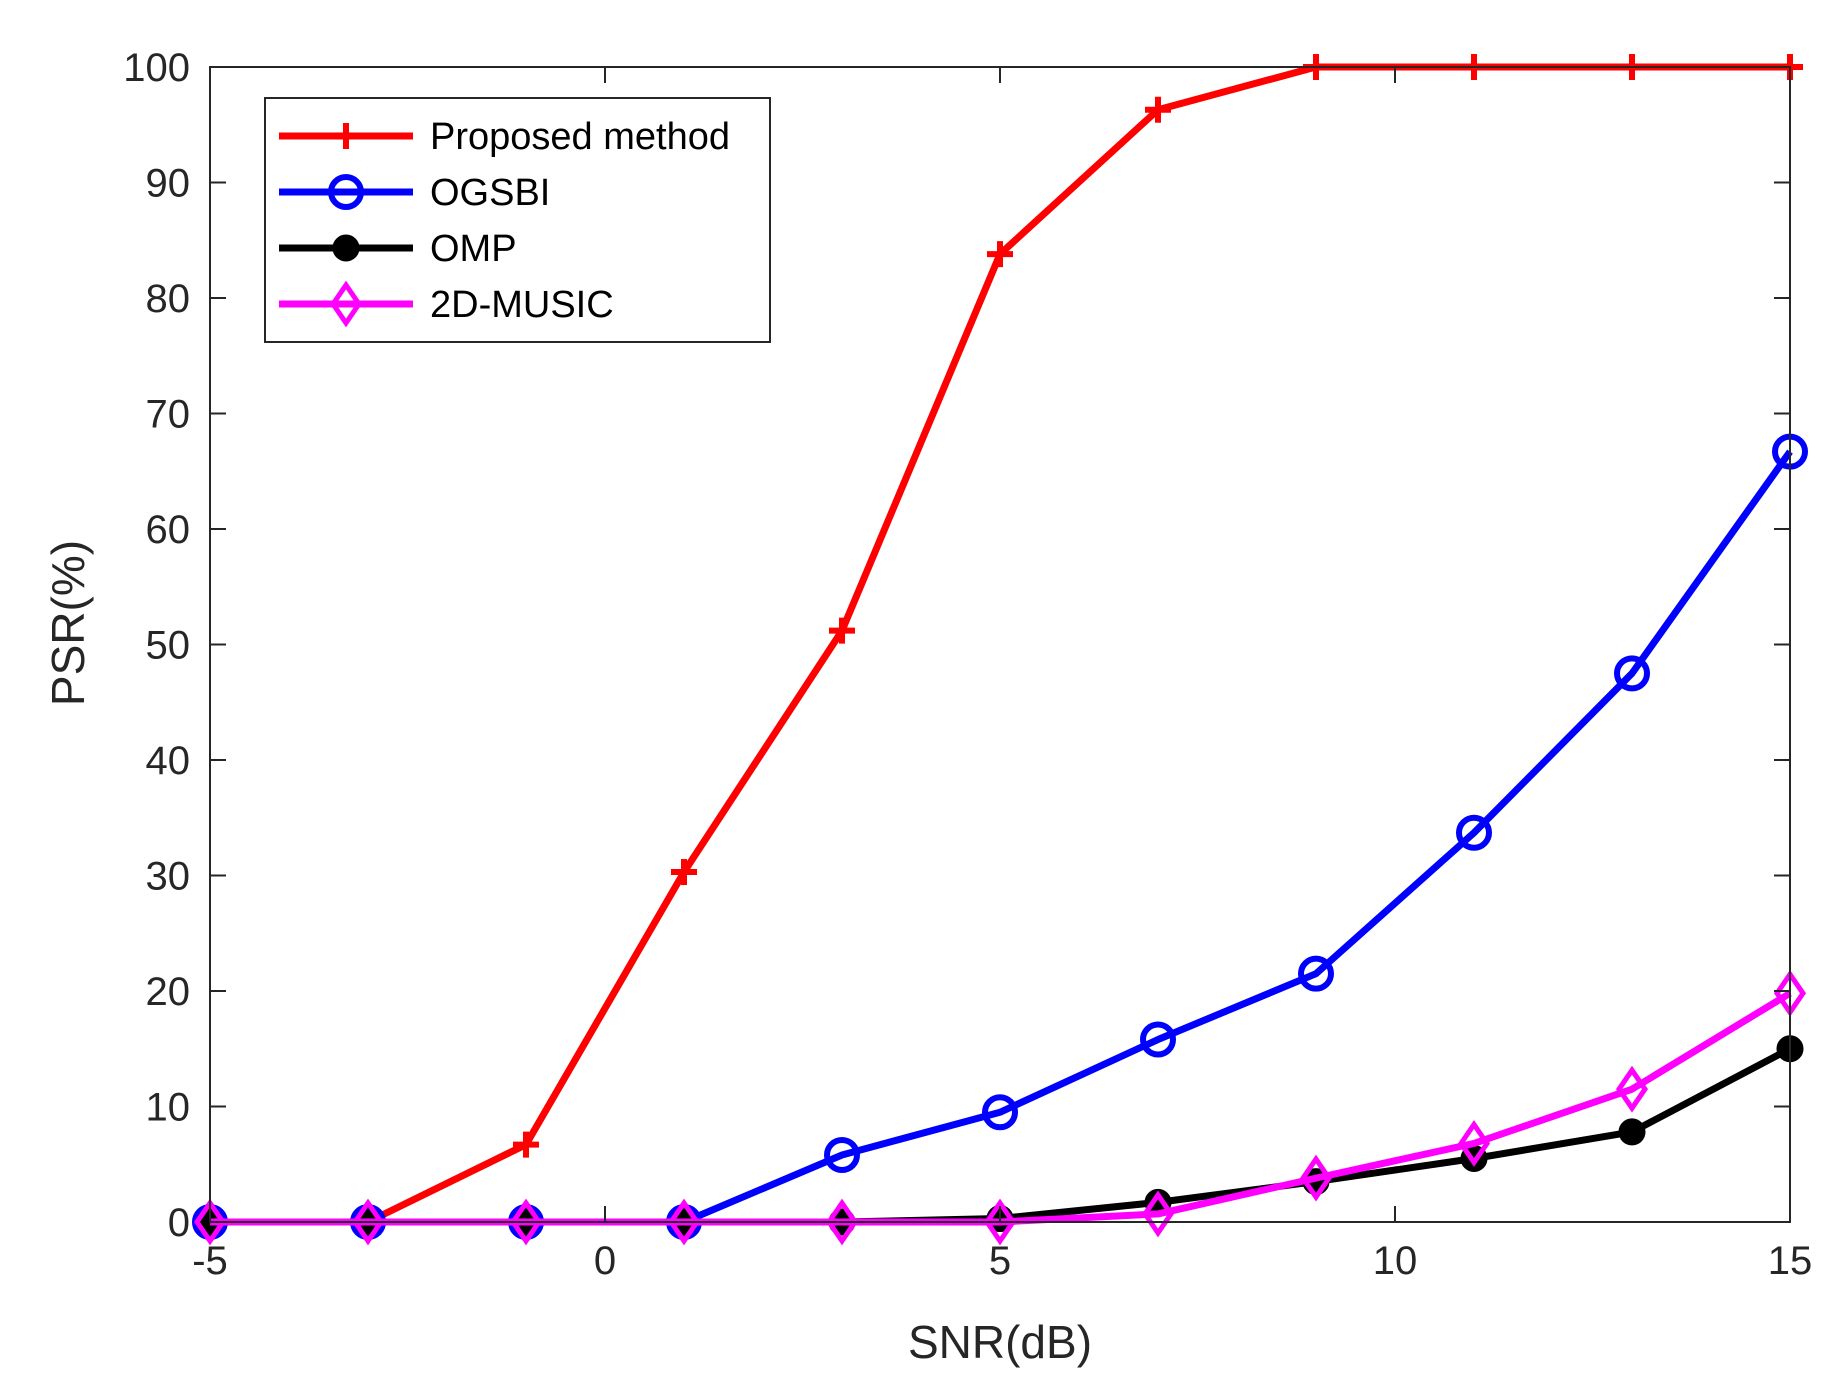 The width and height of the screenshot is (1830, 1388). I want to click on legend: Proposed method OGSBI OMP 2D-MUSIC, so click(517, 220).